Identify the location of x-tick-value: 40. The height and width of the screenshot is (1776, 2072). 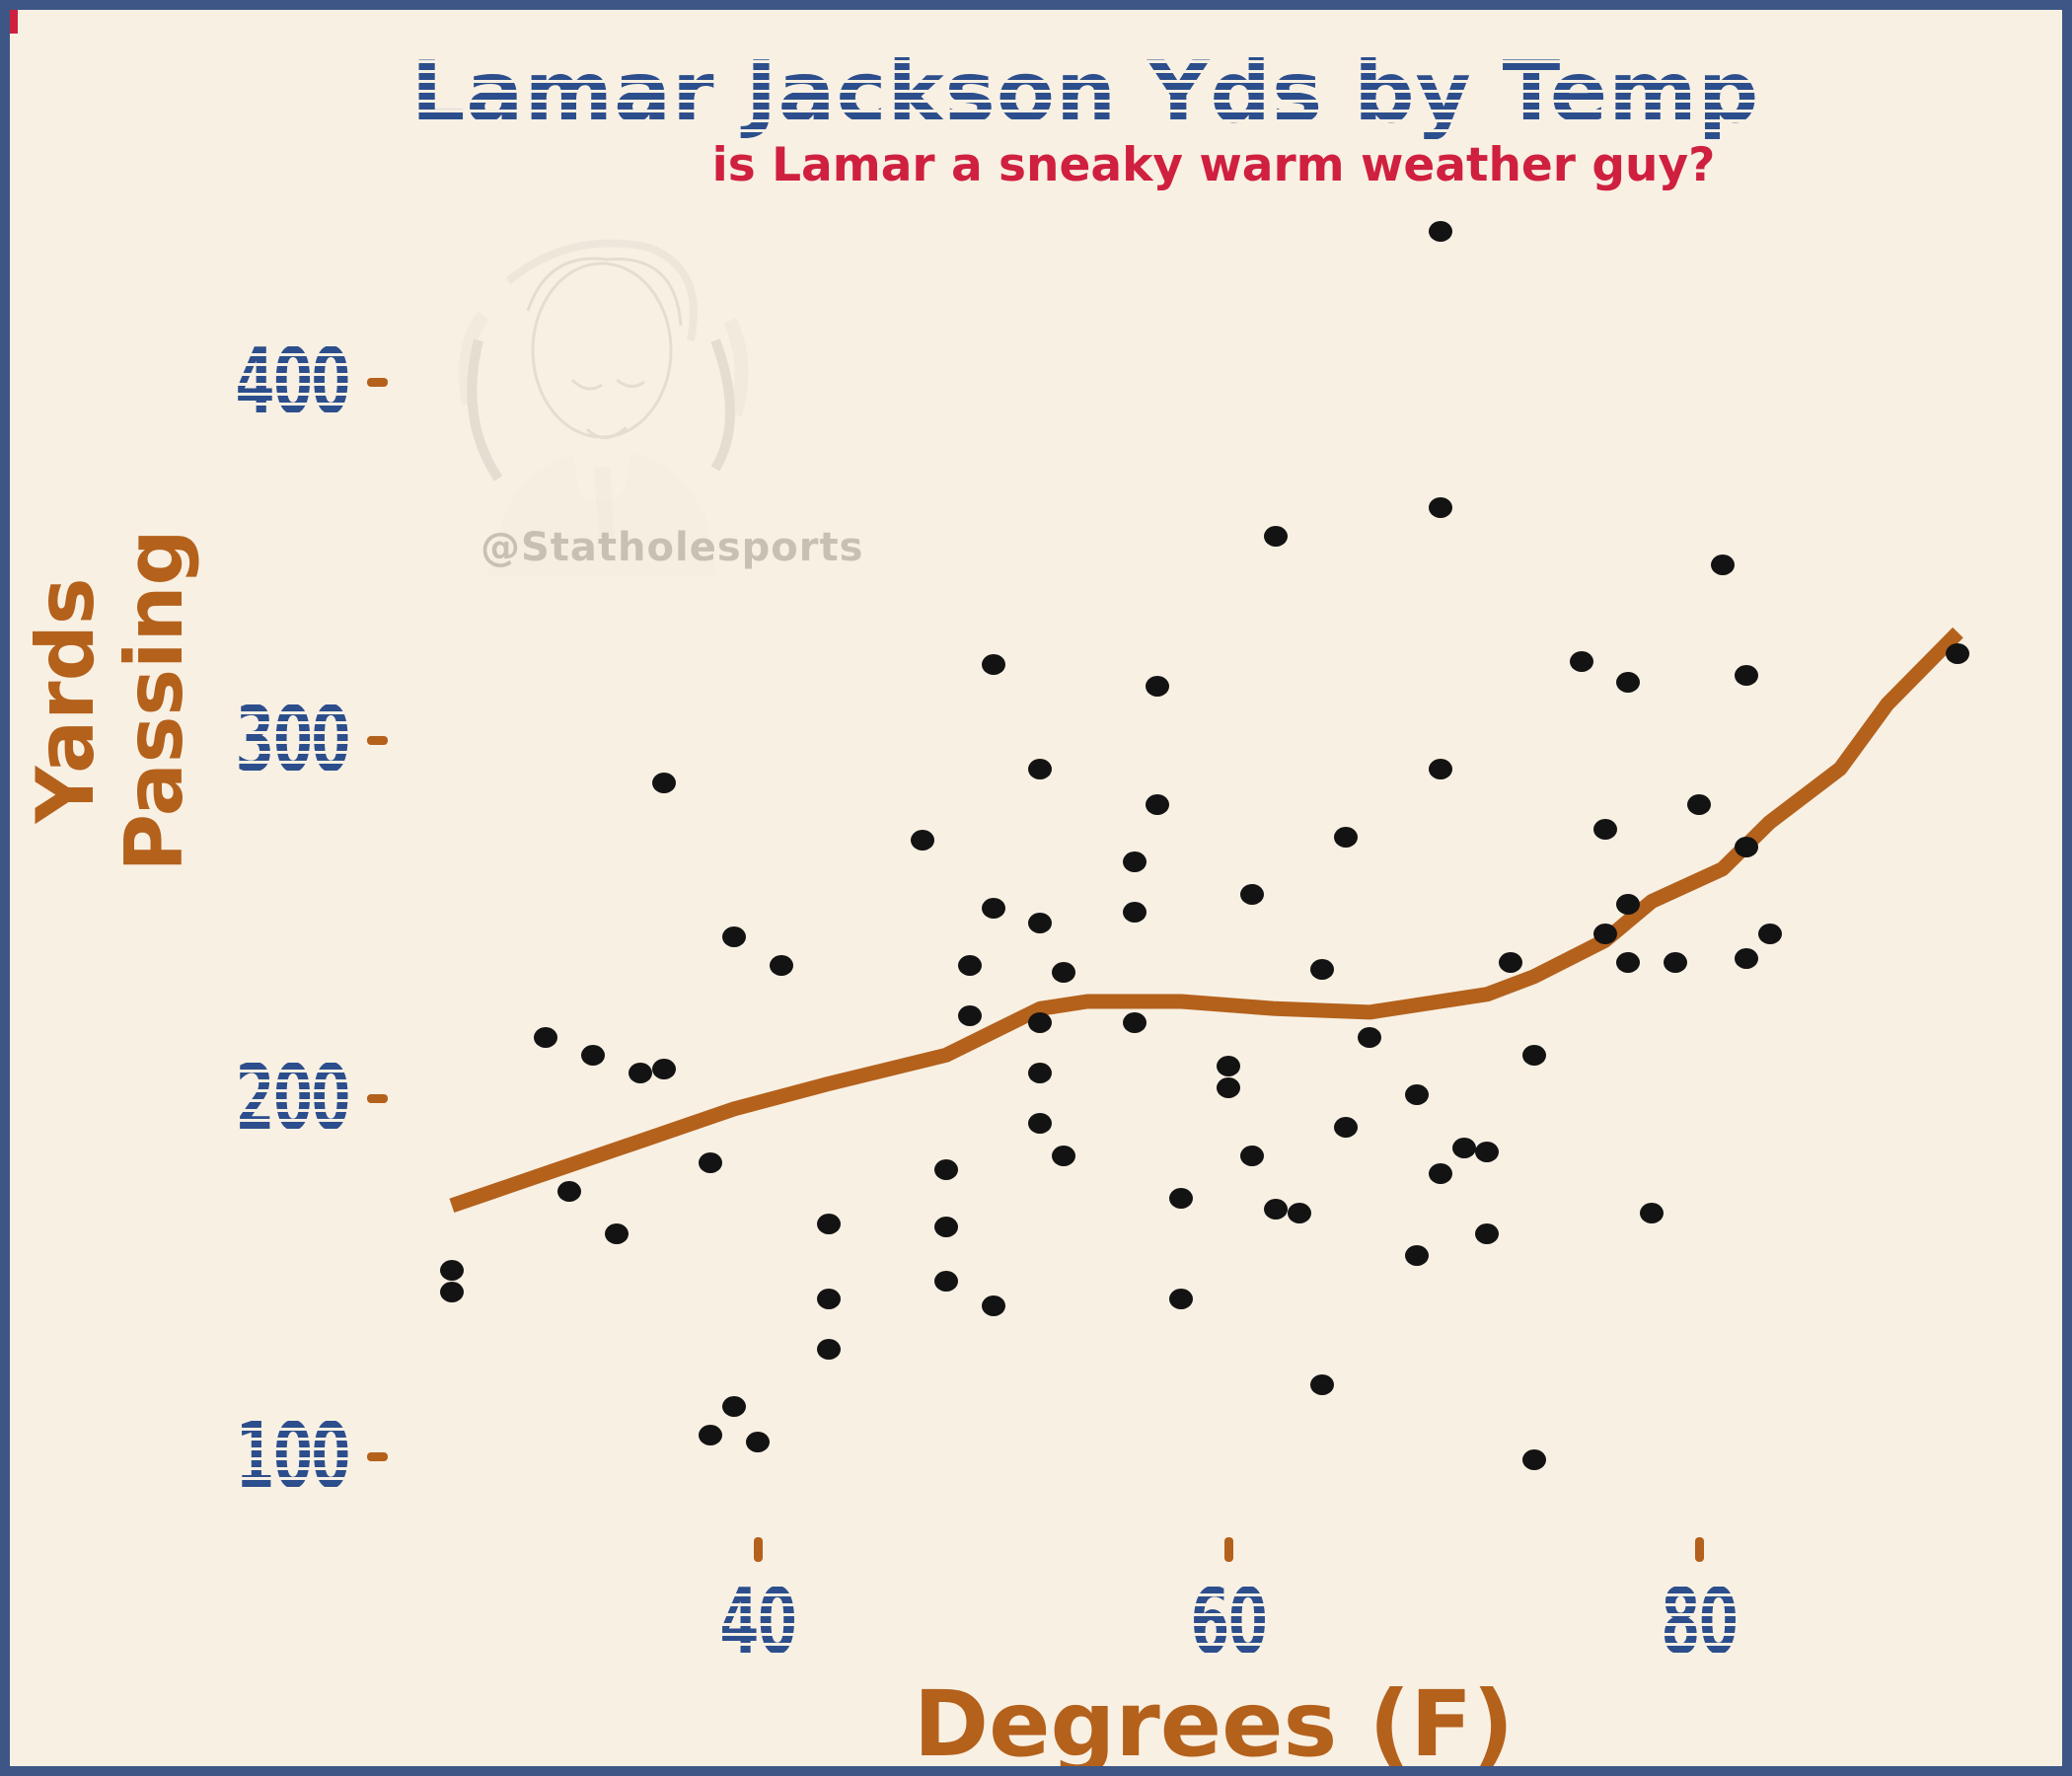
(758, 1622).